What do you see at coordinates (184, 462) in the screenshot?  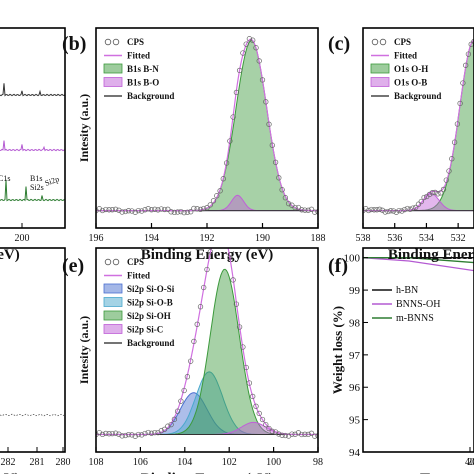 I see `e-xtick-label: 104` at bounding box center [184, 462].